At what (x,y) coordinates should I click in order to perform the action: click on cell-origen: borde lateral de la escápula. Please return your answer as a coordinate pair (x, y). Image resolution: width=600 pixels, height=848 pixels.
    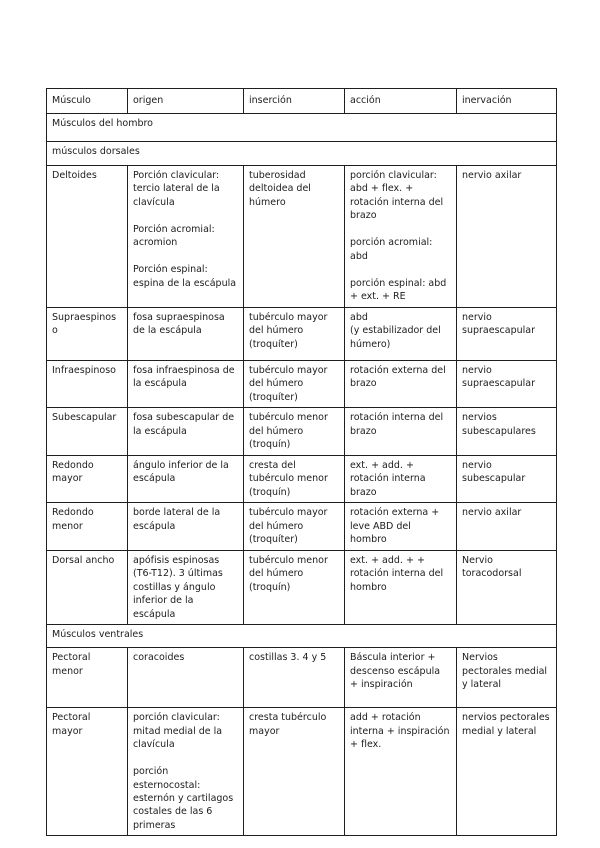
    Looking at the image, I should click on (185, 526).